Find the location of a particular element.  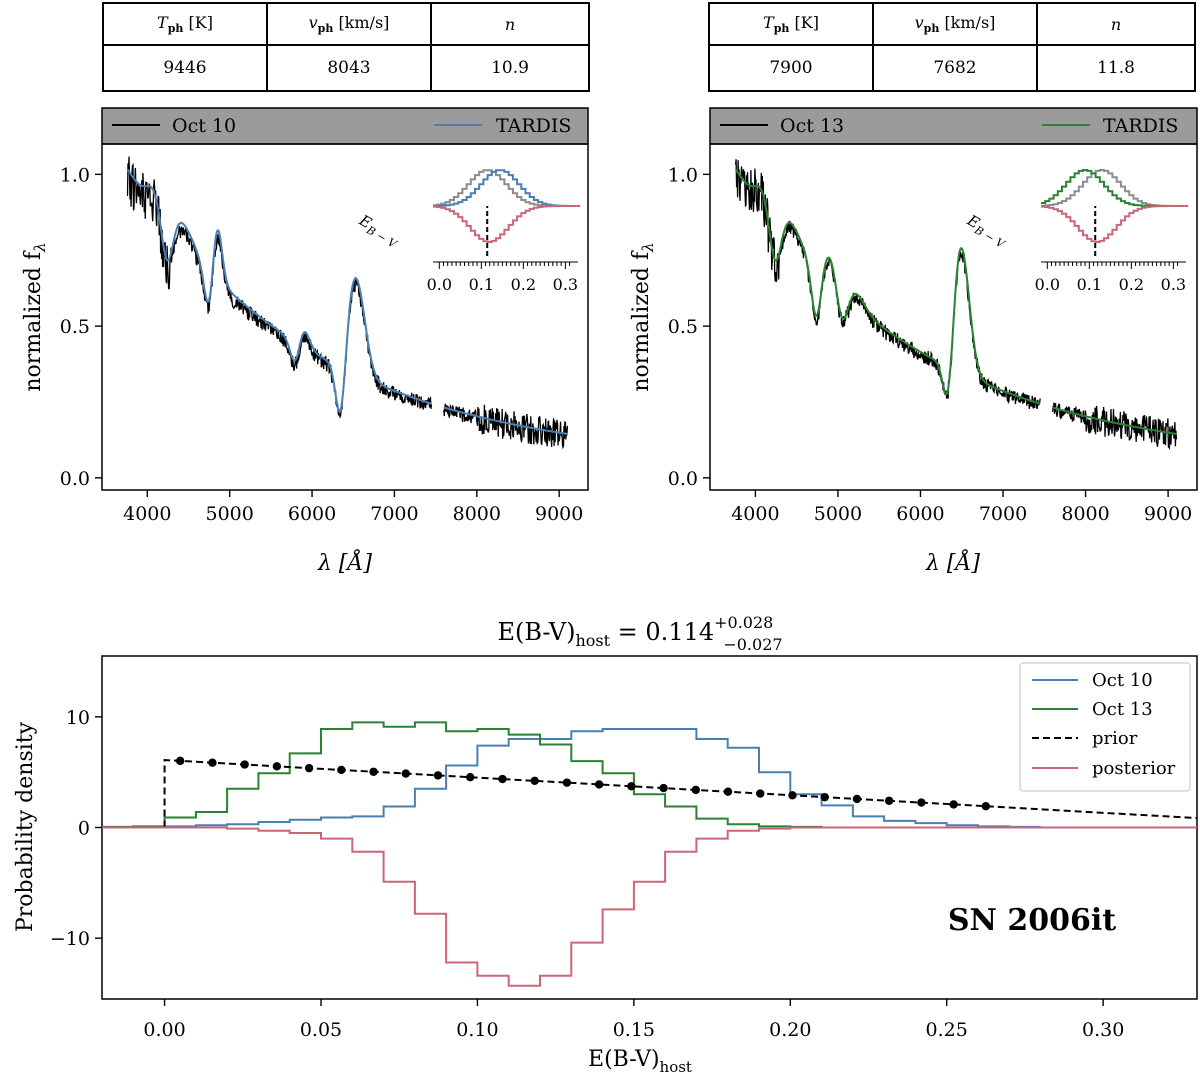

x-tick-label: 0.15 is located at coordinates (634, 1030).